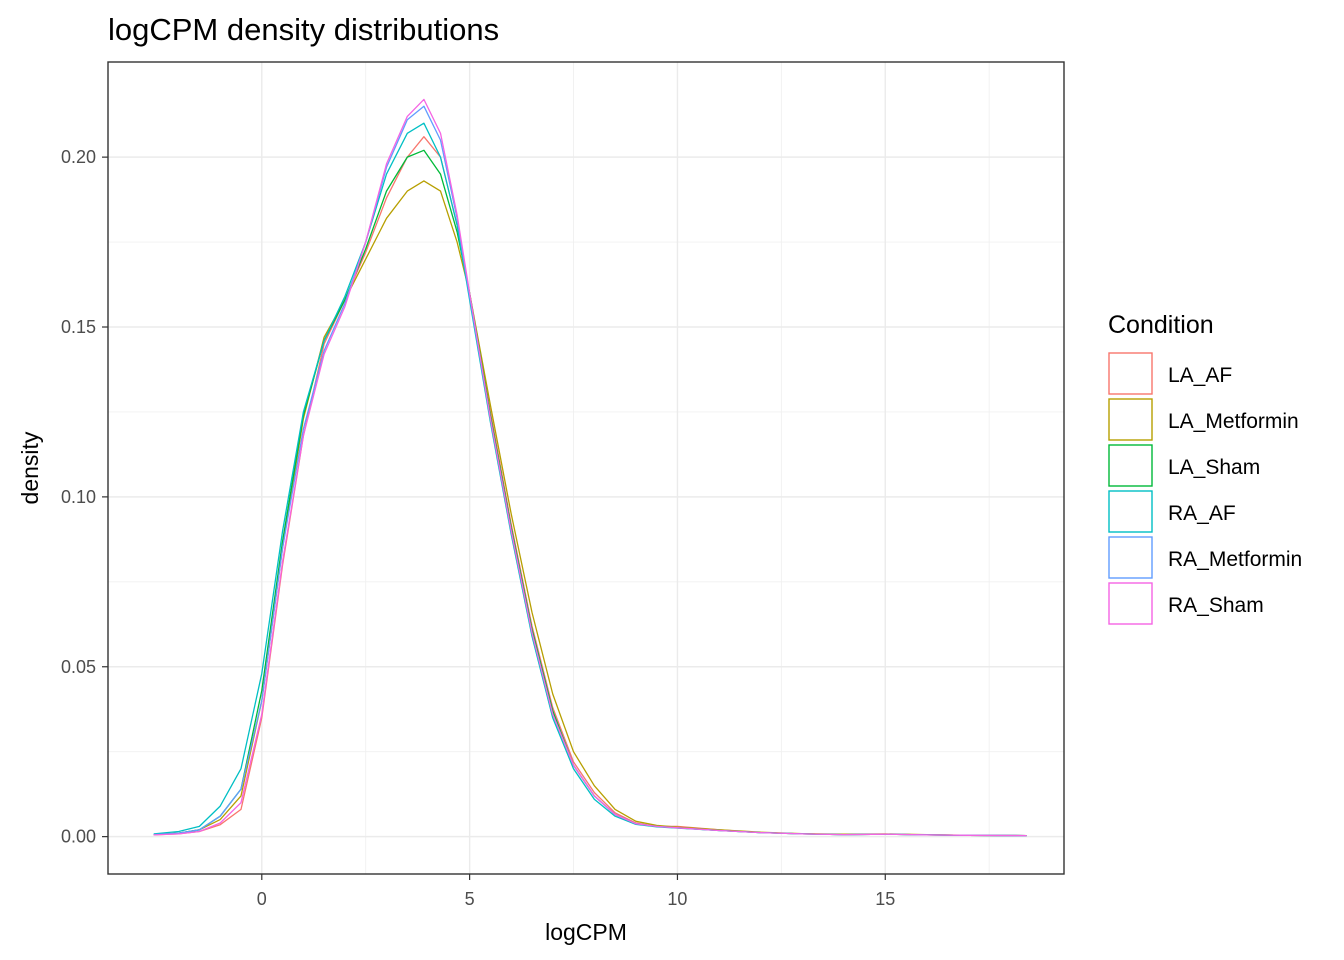 This screenshot has height=960, width=1344. Describe the element at coordinates (78, 667) in the screenshot. I see `y-tick-label: 0.05` at that location.